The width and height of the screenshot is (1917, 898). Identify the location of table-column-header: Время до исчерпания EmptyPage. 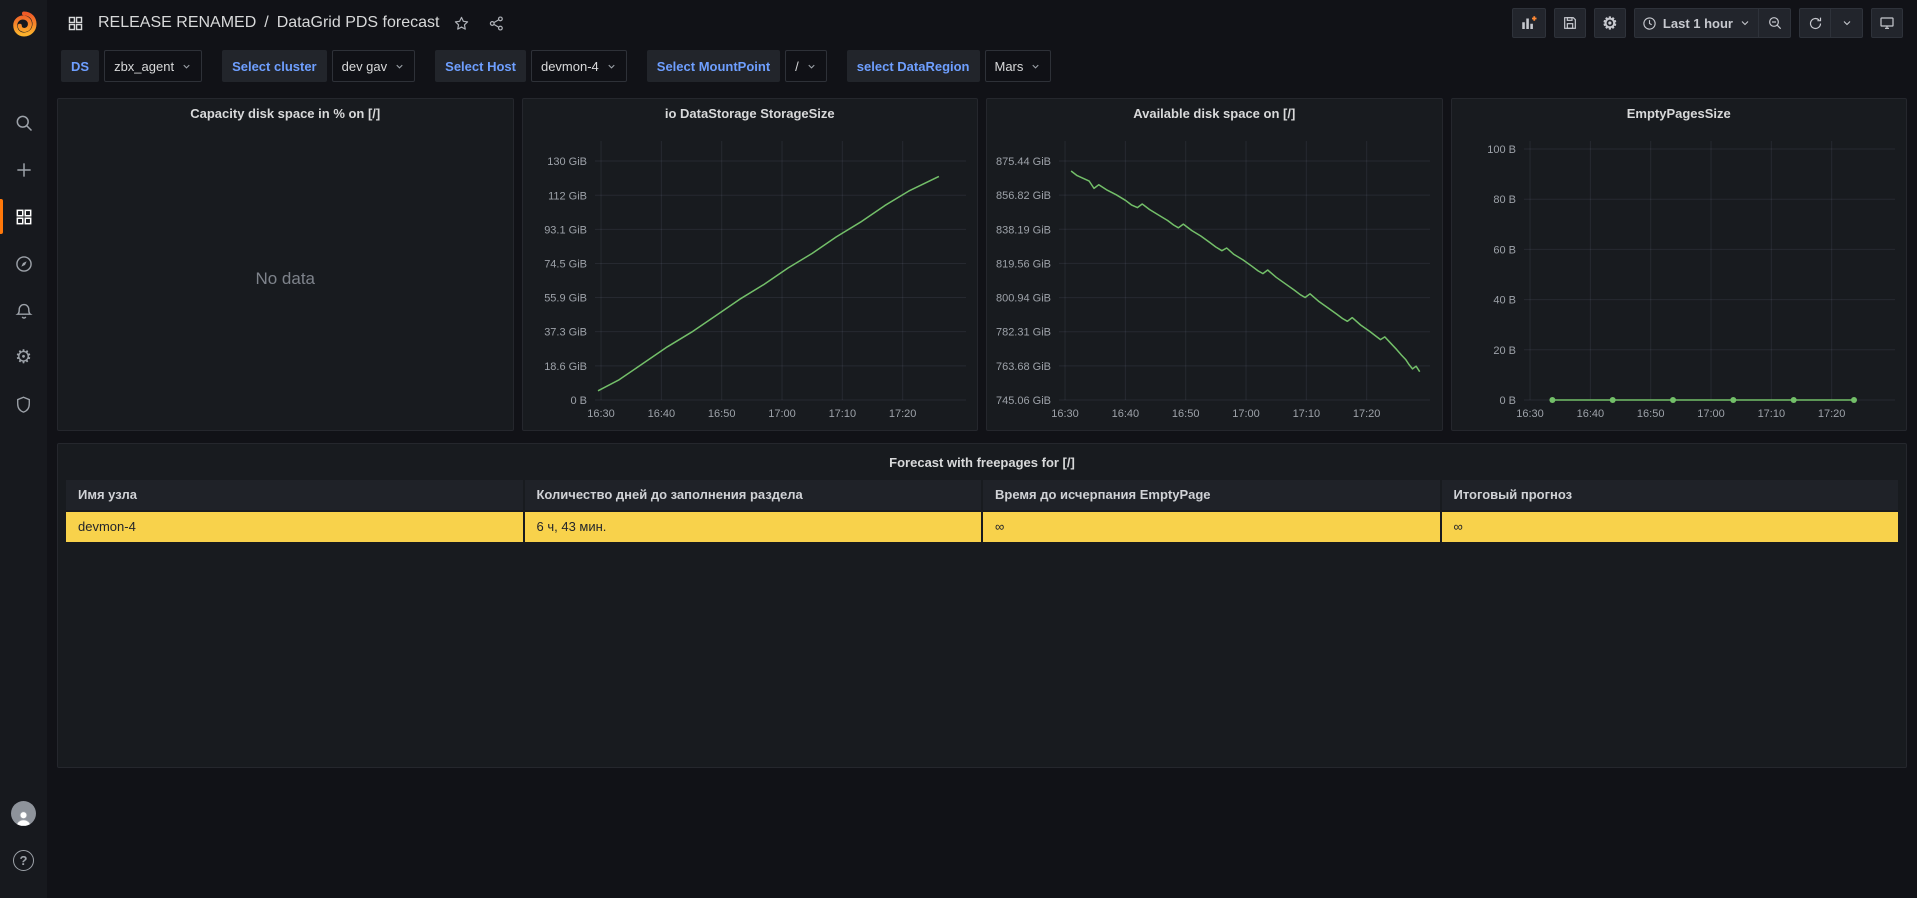
(1211, 495).